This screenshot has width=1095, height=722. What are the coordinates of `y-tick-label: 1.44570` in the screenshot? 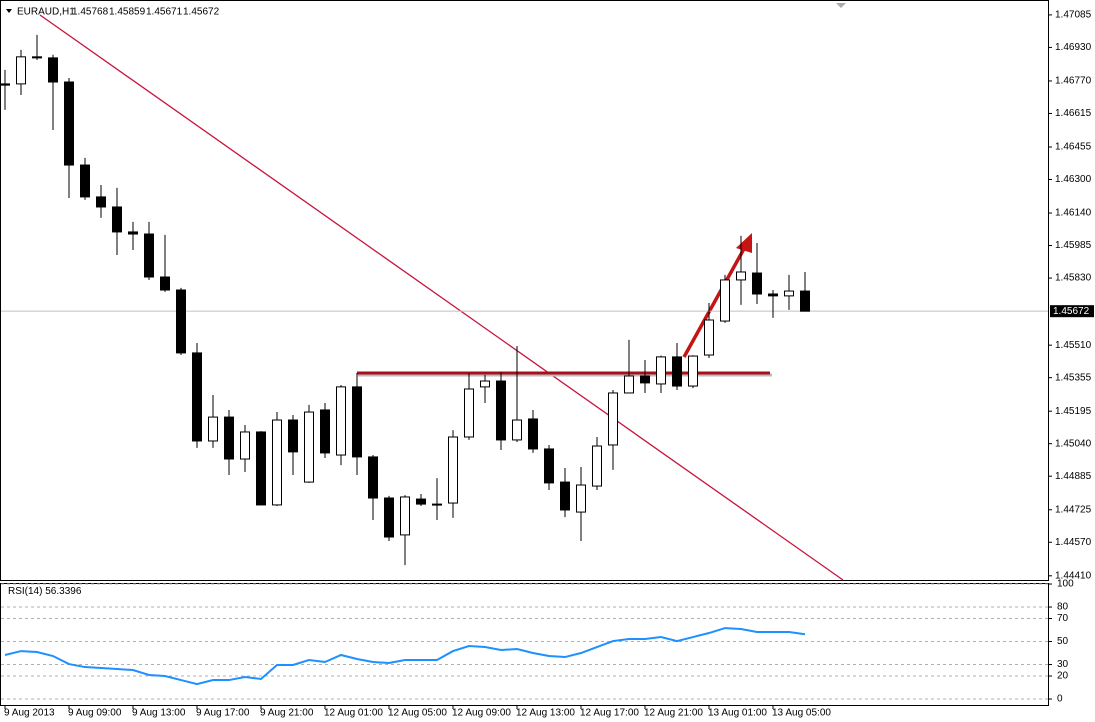 It's located at (1073, 542).